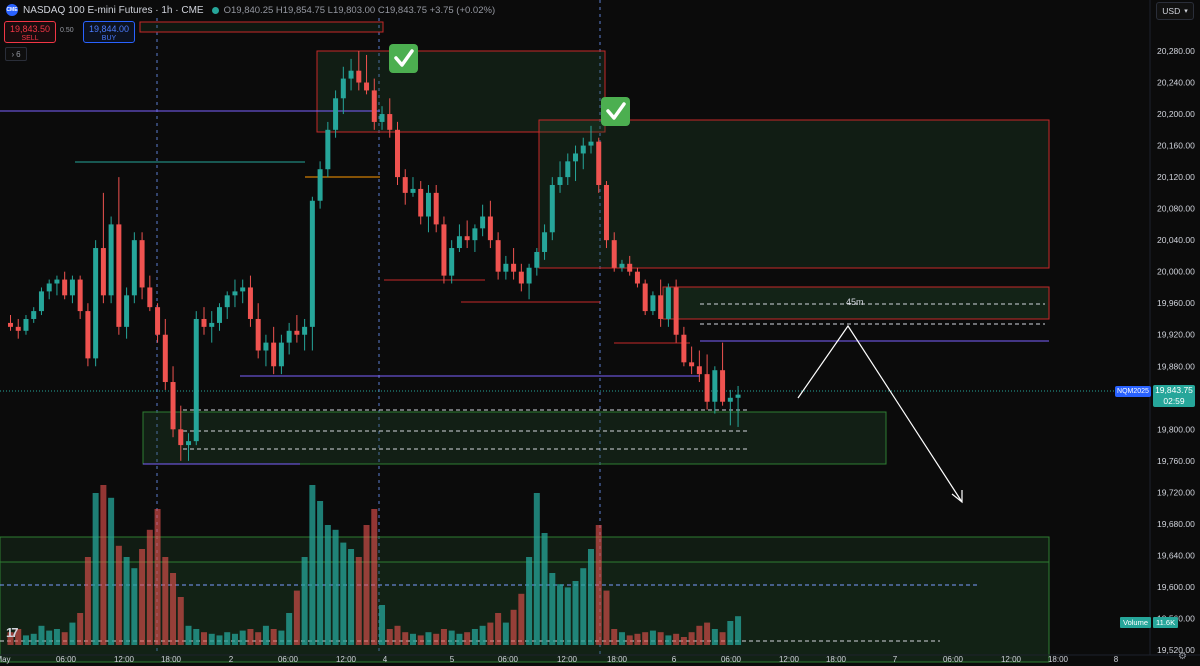  What do you see at coordinates (1175, 11) in the screenshot?
I see `currency-select: USD ▾` at bounding box center [1175, 11].